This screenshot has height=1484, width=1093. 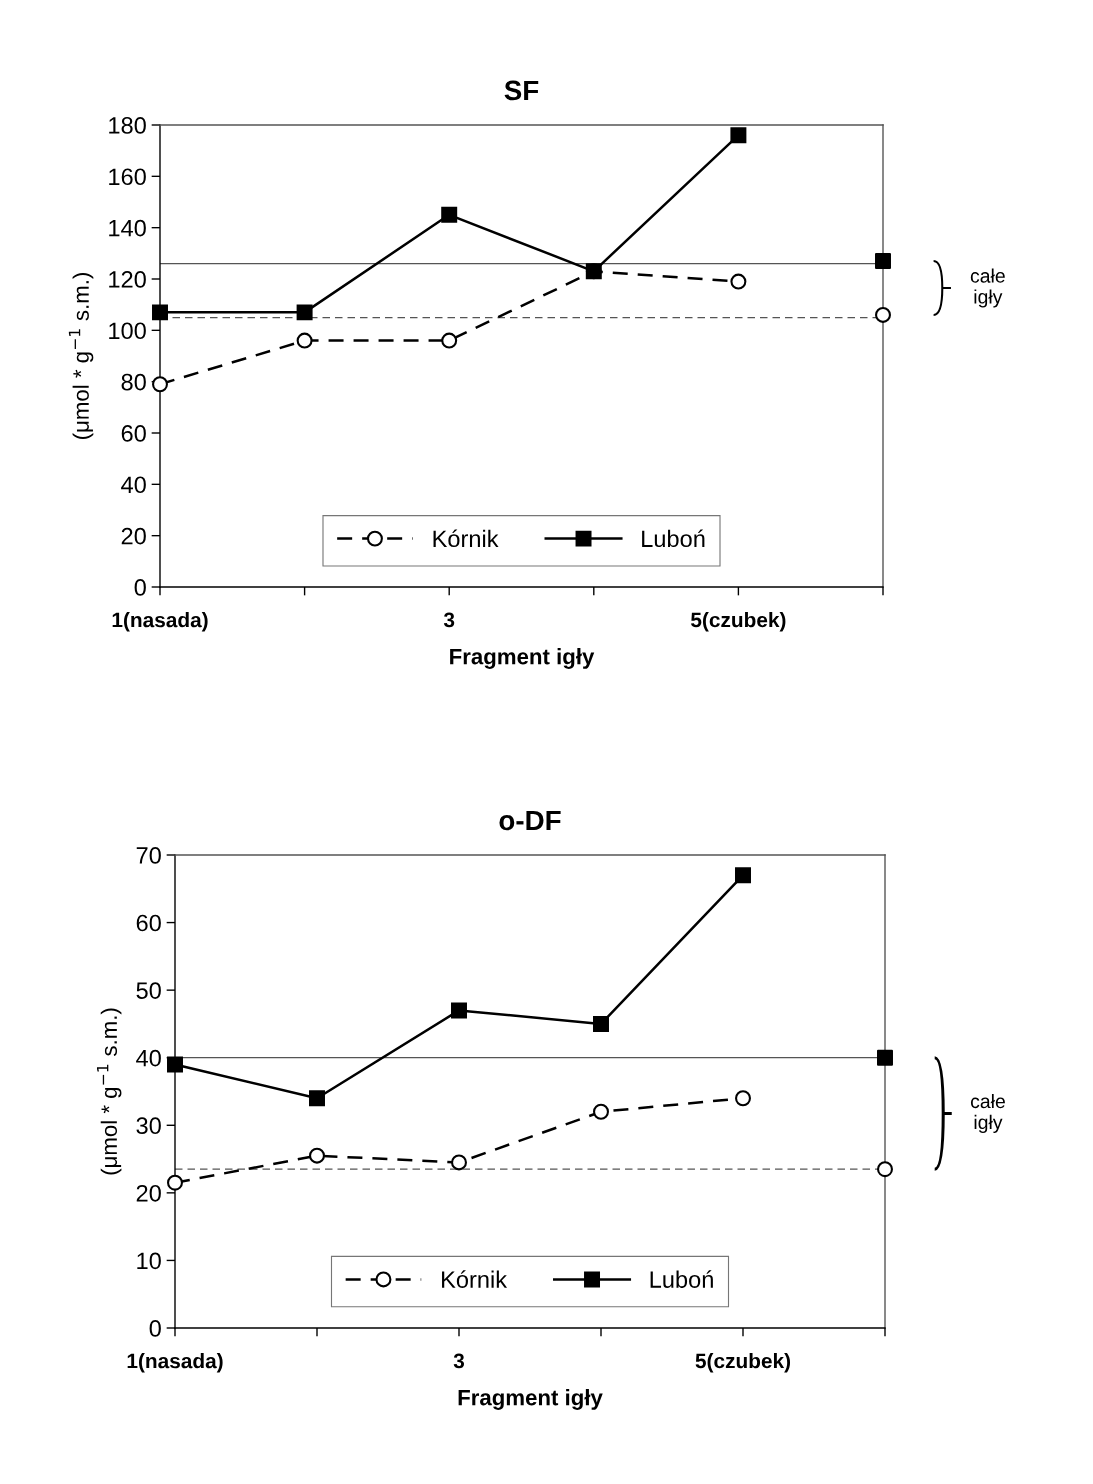 I want to click on y-tick-label: 140, so click(x=127, y=228).